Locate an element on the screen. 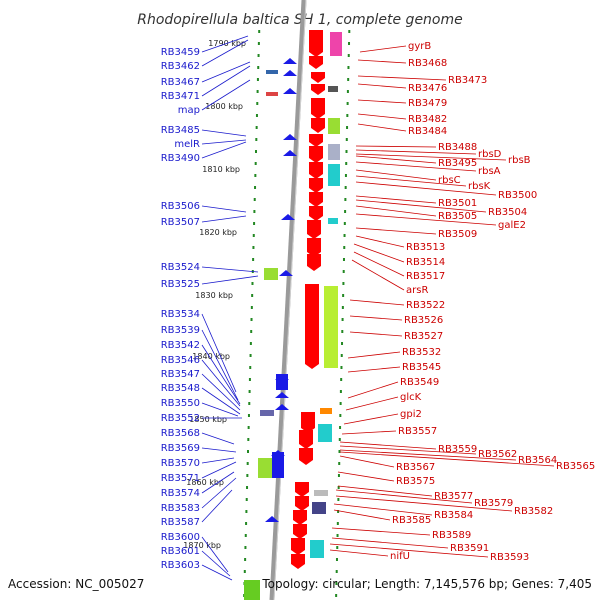 This screenshot has width=600, height=600. left-gene-label: RB3524 is located at coordinates (180, 267).